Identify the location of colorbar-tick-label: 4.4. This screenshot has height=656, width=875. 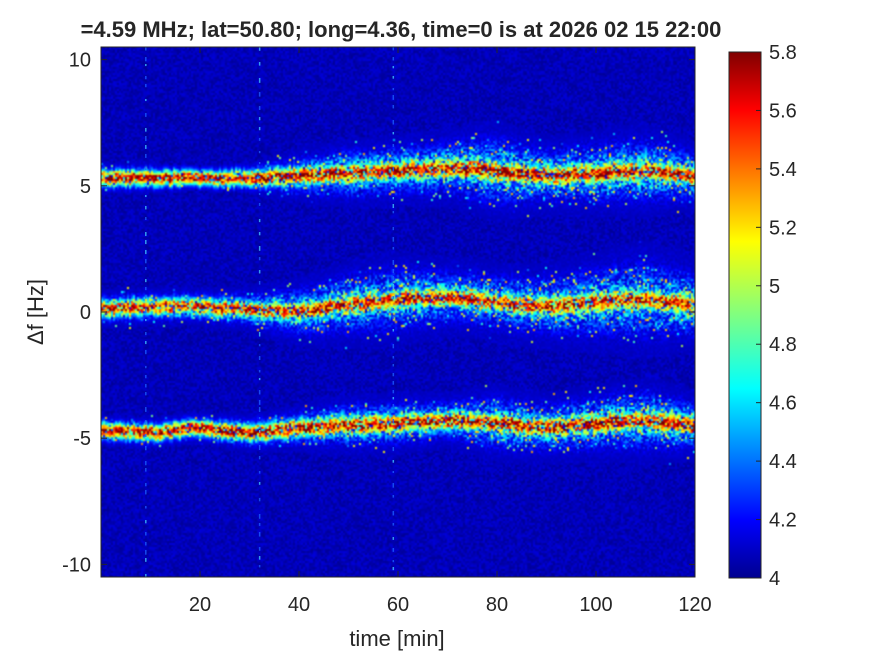
(783, 462).